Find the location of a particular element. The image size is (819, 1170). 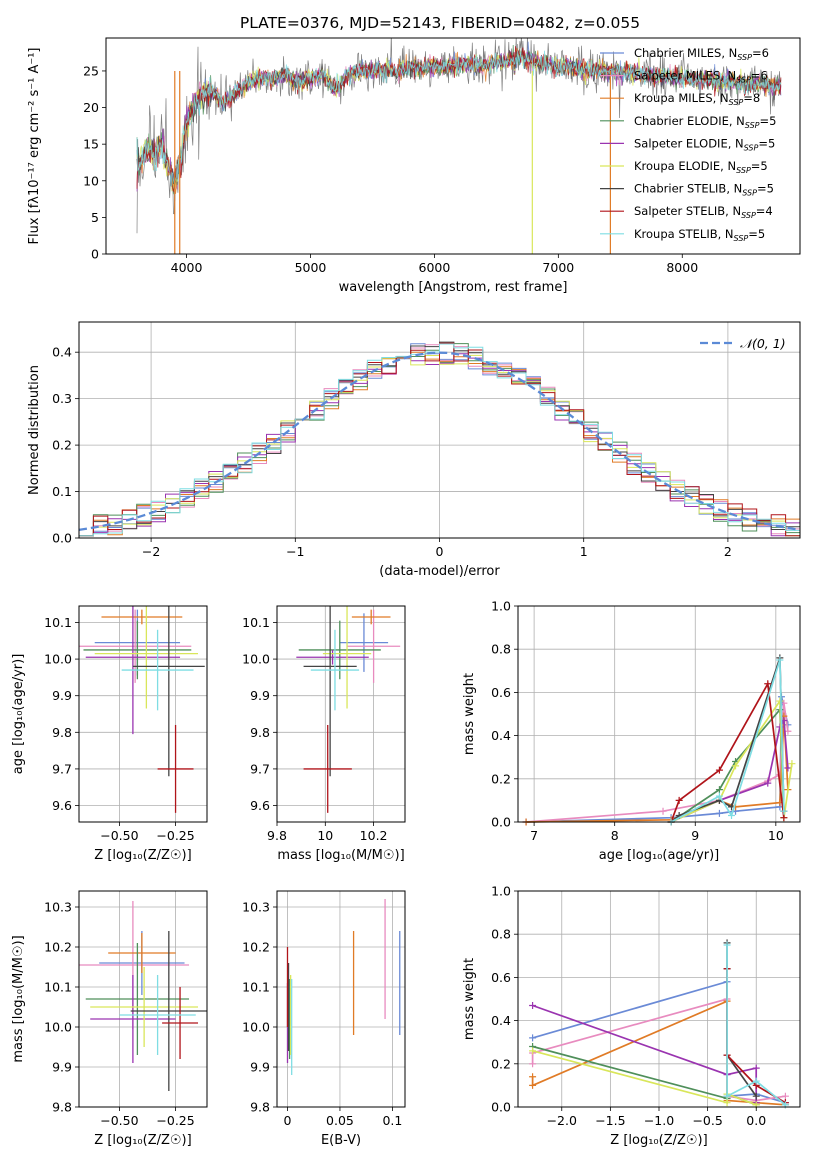

weight-line-kroupa-stelib is located at coordinates (756, 1025).